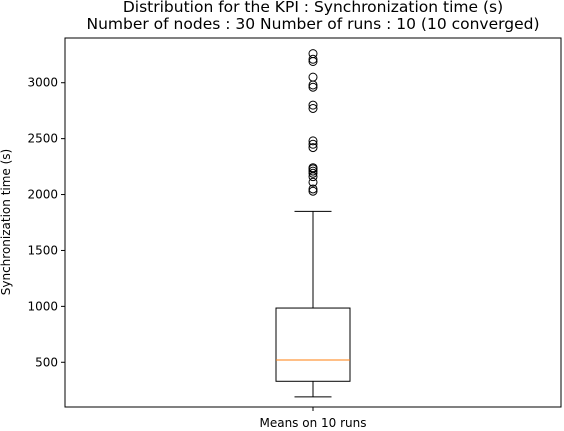 This screenshot has width=564, height=431. What do you see at coordinates (42, 250) in the screenshot?
I see `y-tick-label: 1500` at bounding box center [42, 250].